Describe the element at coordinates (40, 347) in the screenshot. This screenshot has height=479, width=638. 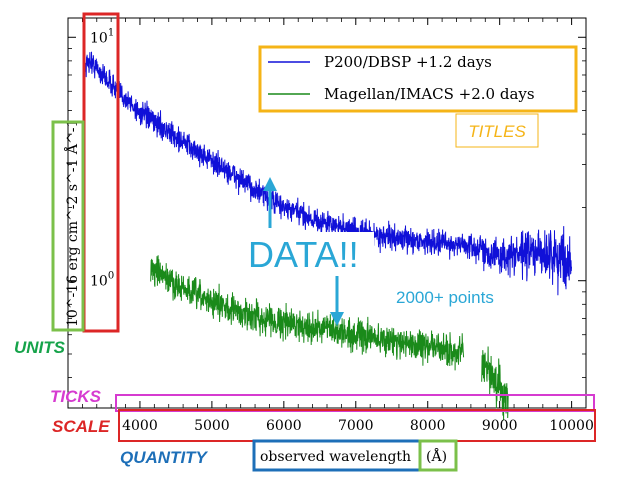
I see `units-callout-label: UNITS` at that location.